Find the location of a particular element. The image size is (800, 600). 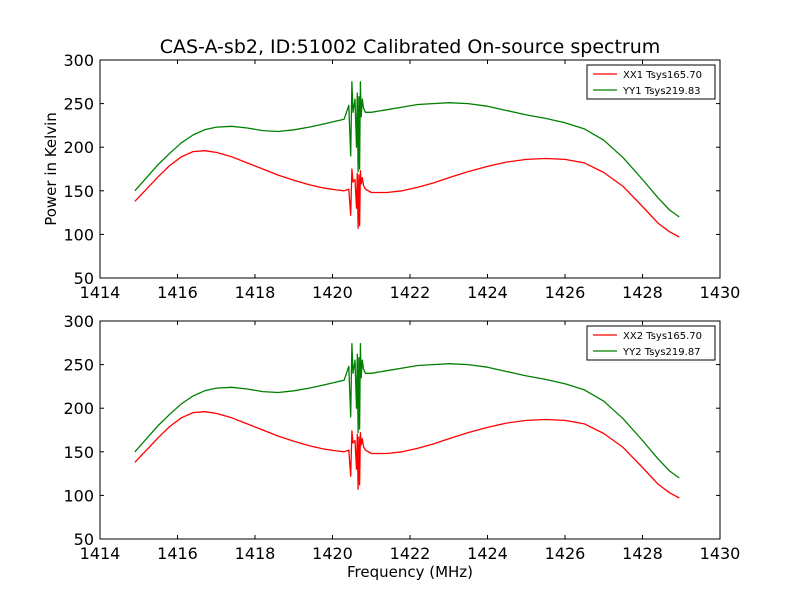

x-axis-label: Frequency (MHz) is located at coordinates (410, 572).